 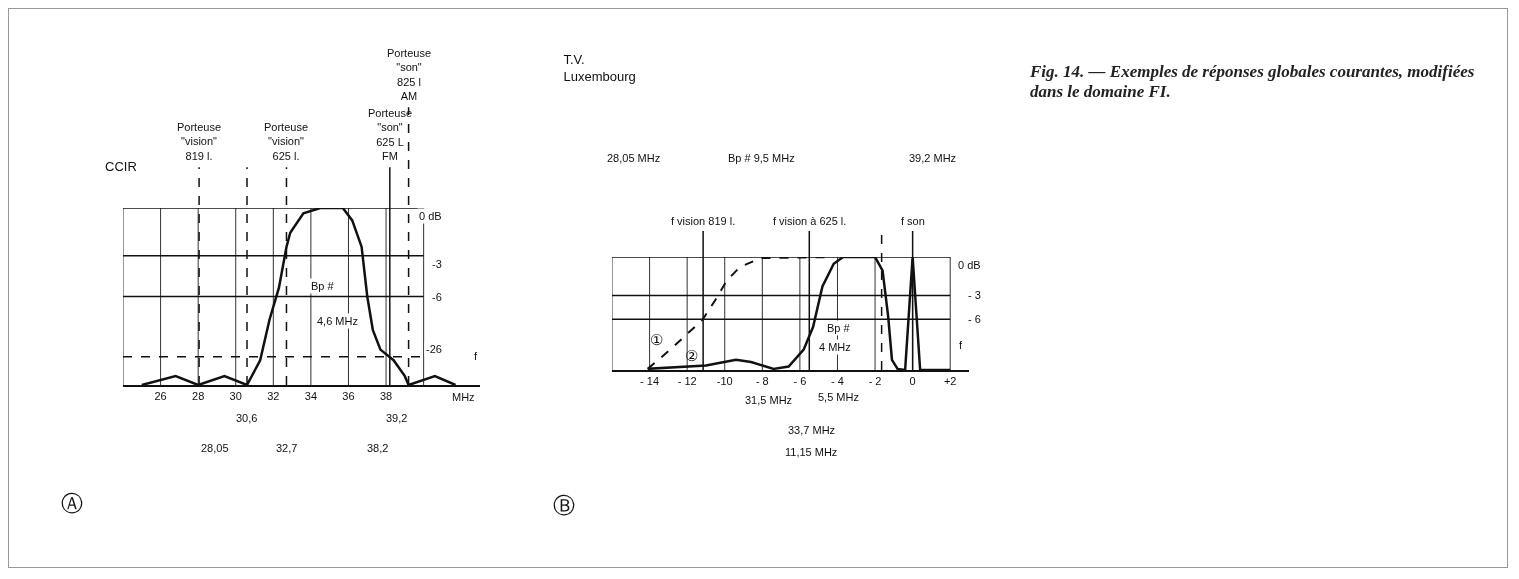 What do you see at coordinates (650, 381) in the screenshot?
I see `x-tick-label: - 14` at bounding box center [650, 381].